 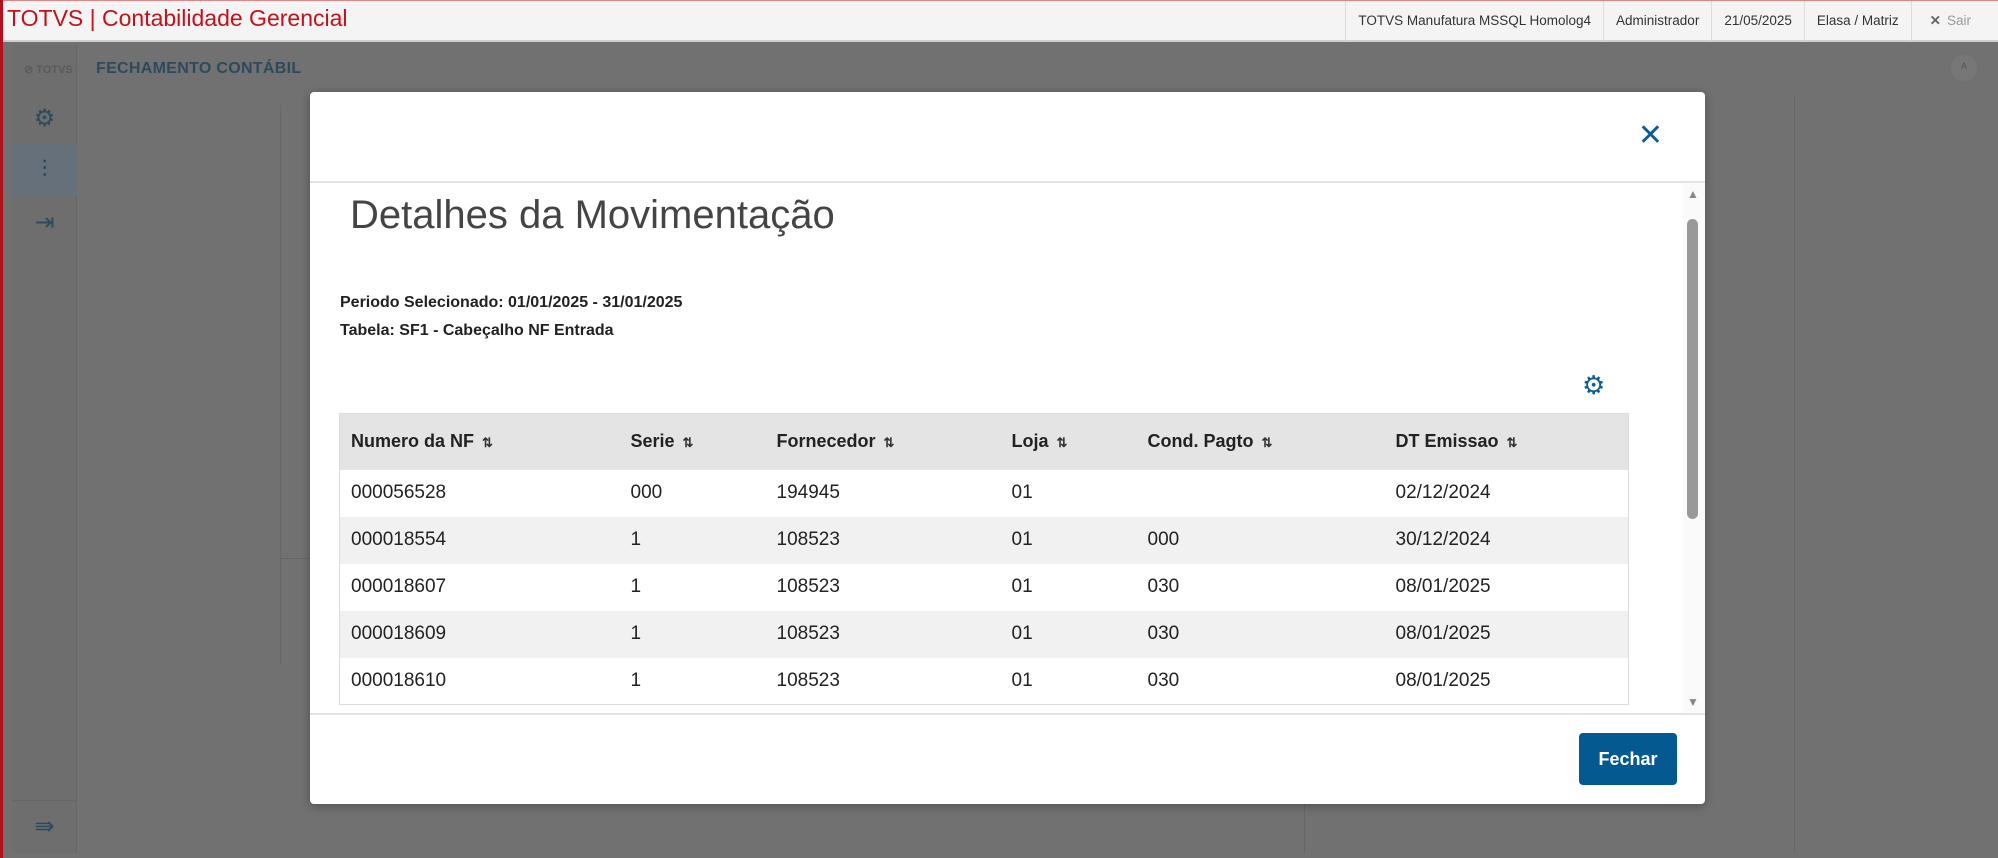 I want to click on column-header: Loja ⇅, so click(x=1068, y=441).